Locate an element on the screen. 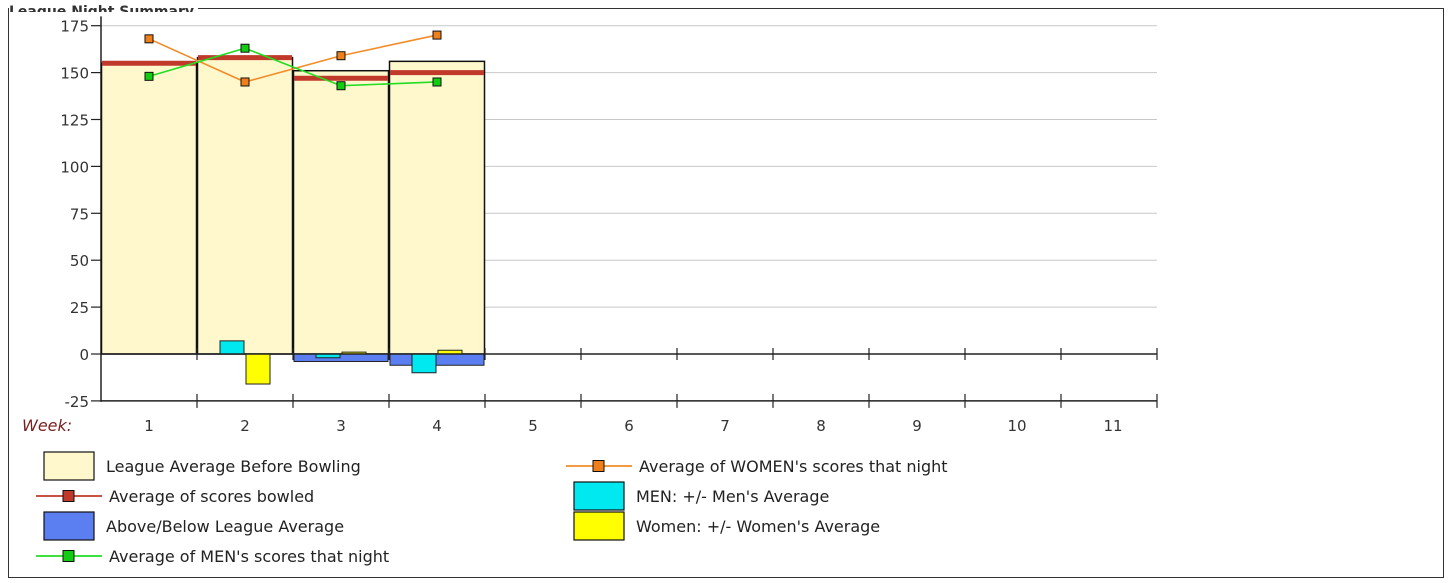 This screenshot has height=583, width=1449. legend-label: Average of scores bowled is located at coordinates (211, 496).